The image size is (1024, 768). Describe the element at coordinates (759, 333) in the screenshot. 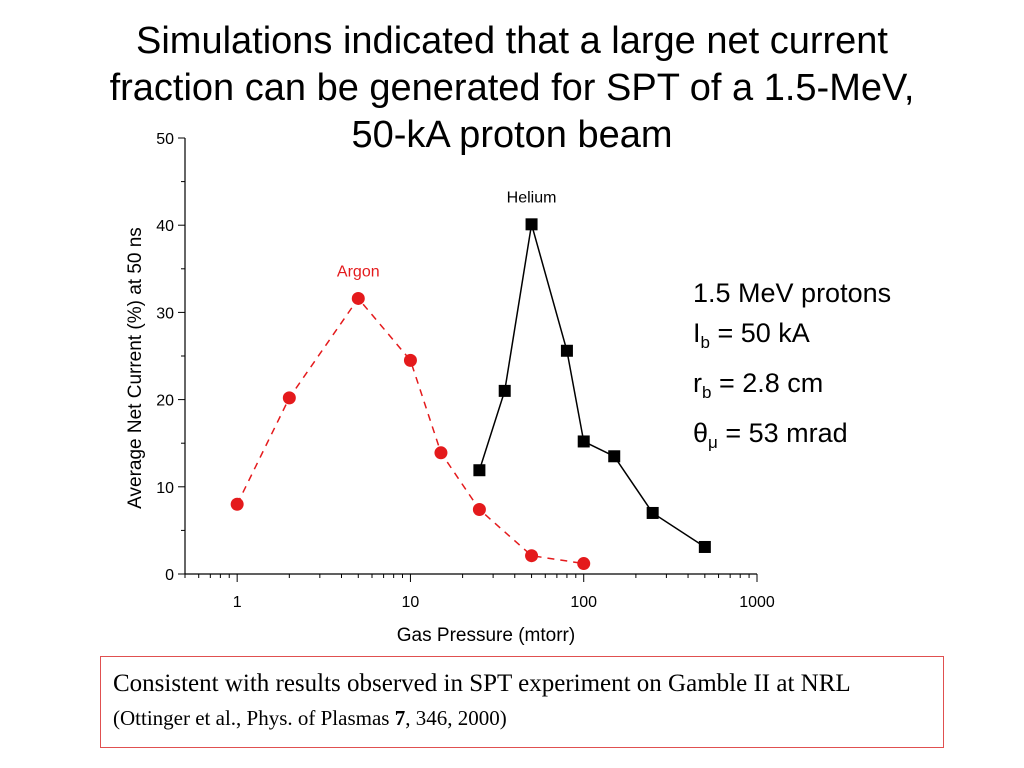

I see `param-current-value: = 50 kA` at that location.